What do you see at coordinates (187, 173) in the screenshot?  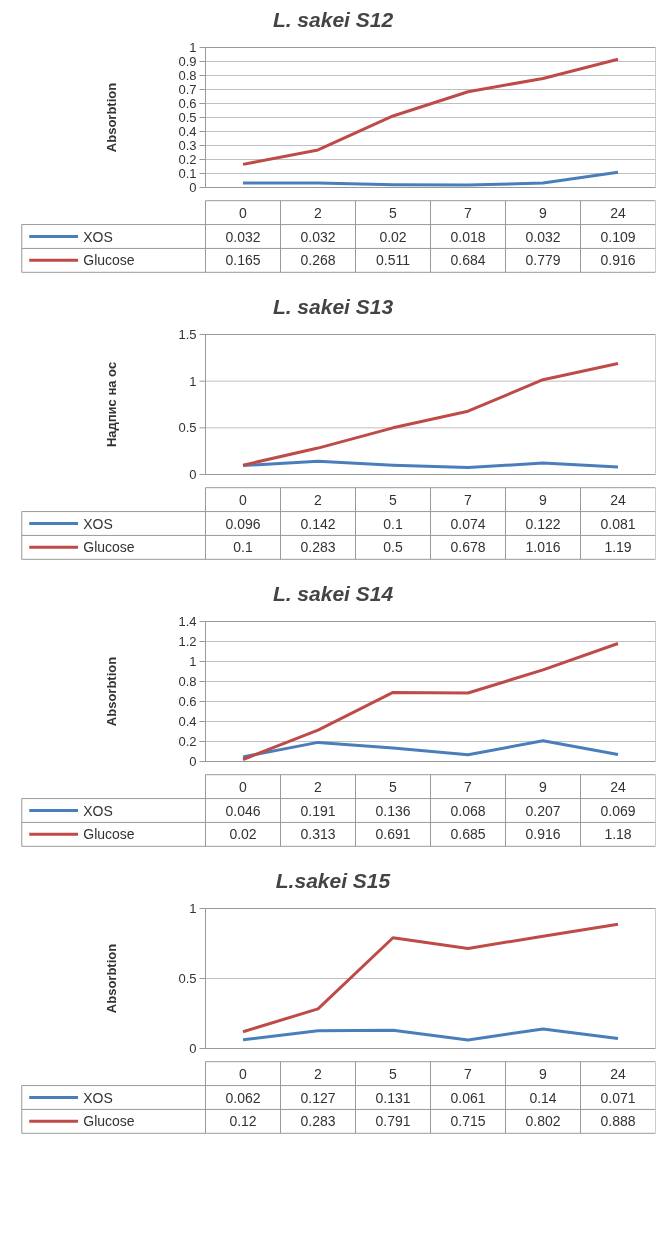 I see `y-tick-label: 0.1` at bounding box center [187, 173].